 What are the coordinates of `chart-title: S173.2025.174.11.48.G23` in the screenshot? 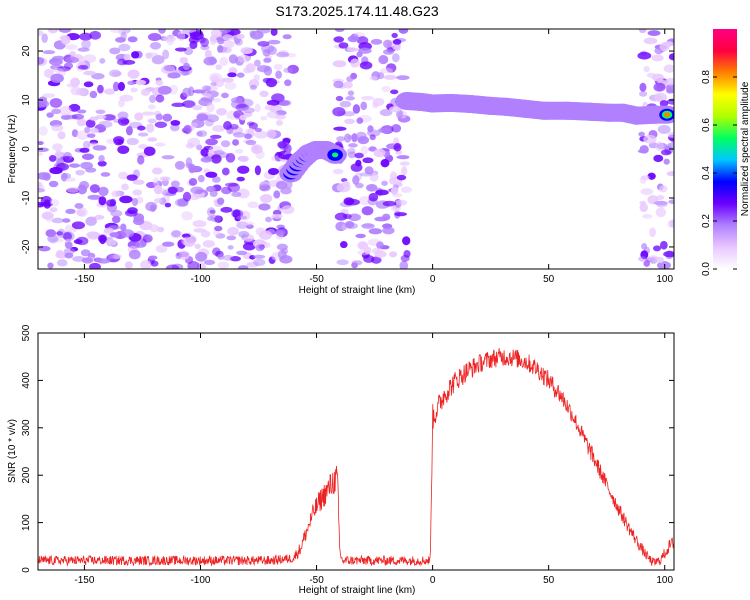 It's located at (356, 11).